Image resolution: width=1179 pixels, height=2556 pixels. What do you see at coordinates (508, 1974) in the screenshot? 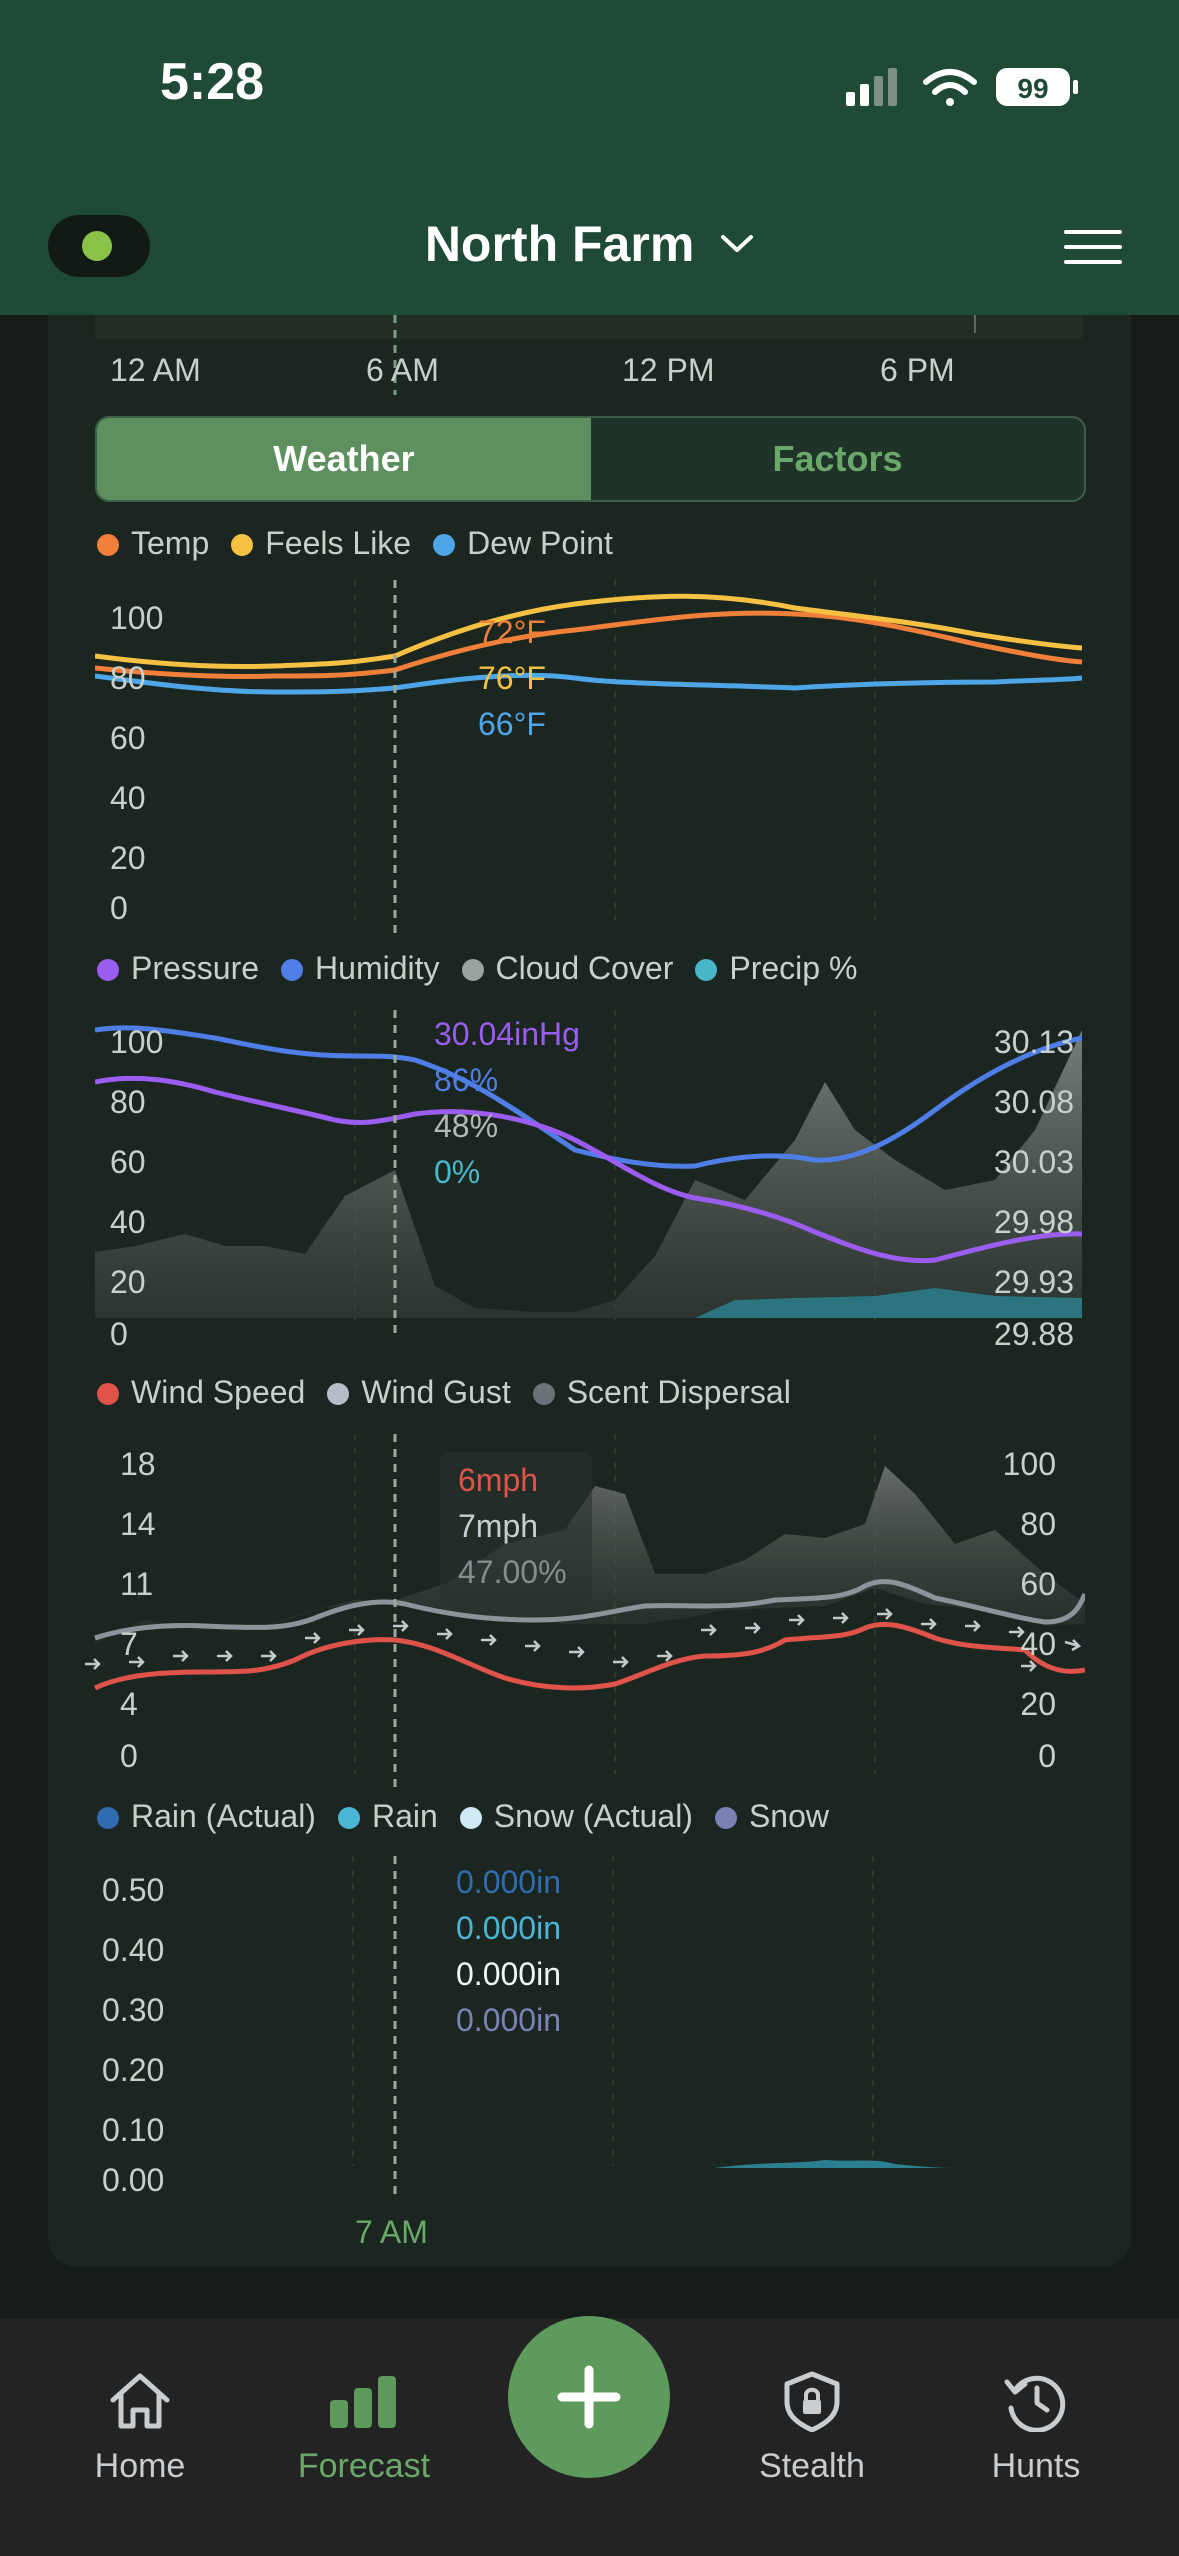
I see `snow-actual-readout: 0.000in` at bounding box center [508, 1974].